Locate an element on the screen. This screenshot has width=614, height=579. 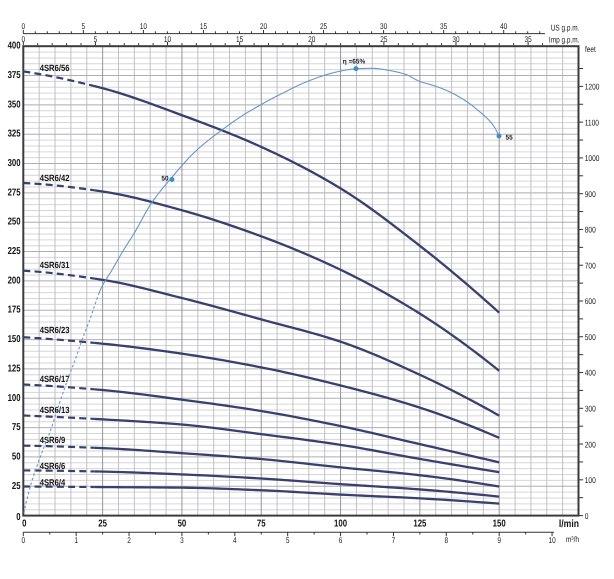
svg-text: 8 is located at coordinates (447, 540).